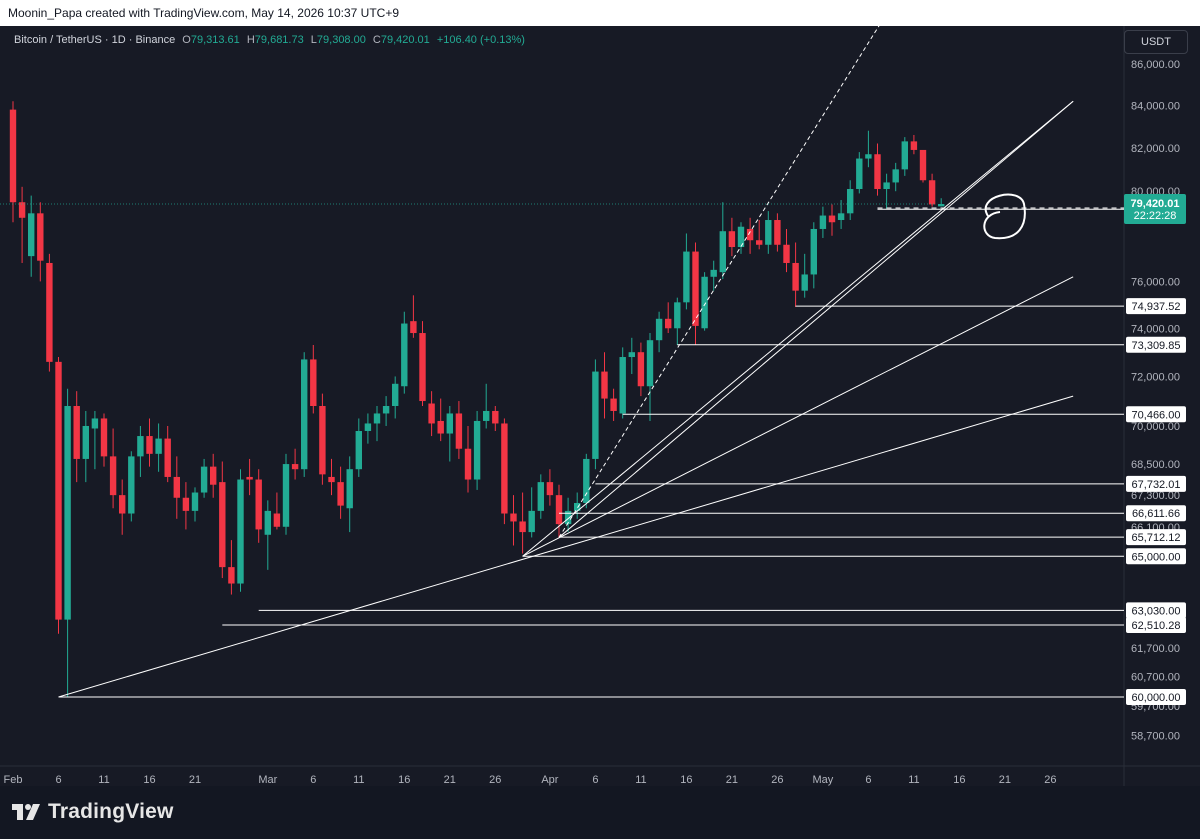 This screenshot has width=1200, height=839. Describe the element at coordinates (103, 780) in the screenshot. I see `x-tick-label: 11` at that location.